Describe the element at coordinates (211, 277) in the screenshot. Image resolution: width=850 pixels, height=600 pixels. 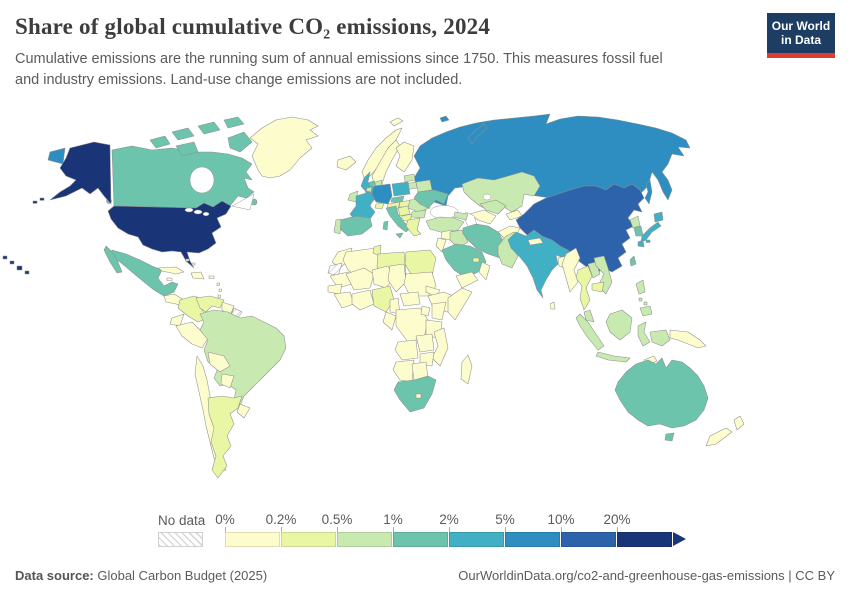
I see `country-puerto-rico` at that location.